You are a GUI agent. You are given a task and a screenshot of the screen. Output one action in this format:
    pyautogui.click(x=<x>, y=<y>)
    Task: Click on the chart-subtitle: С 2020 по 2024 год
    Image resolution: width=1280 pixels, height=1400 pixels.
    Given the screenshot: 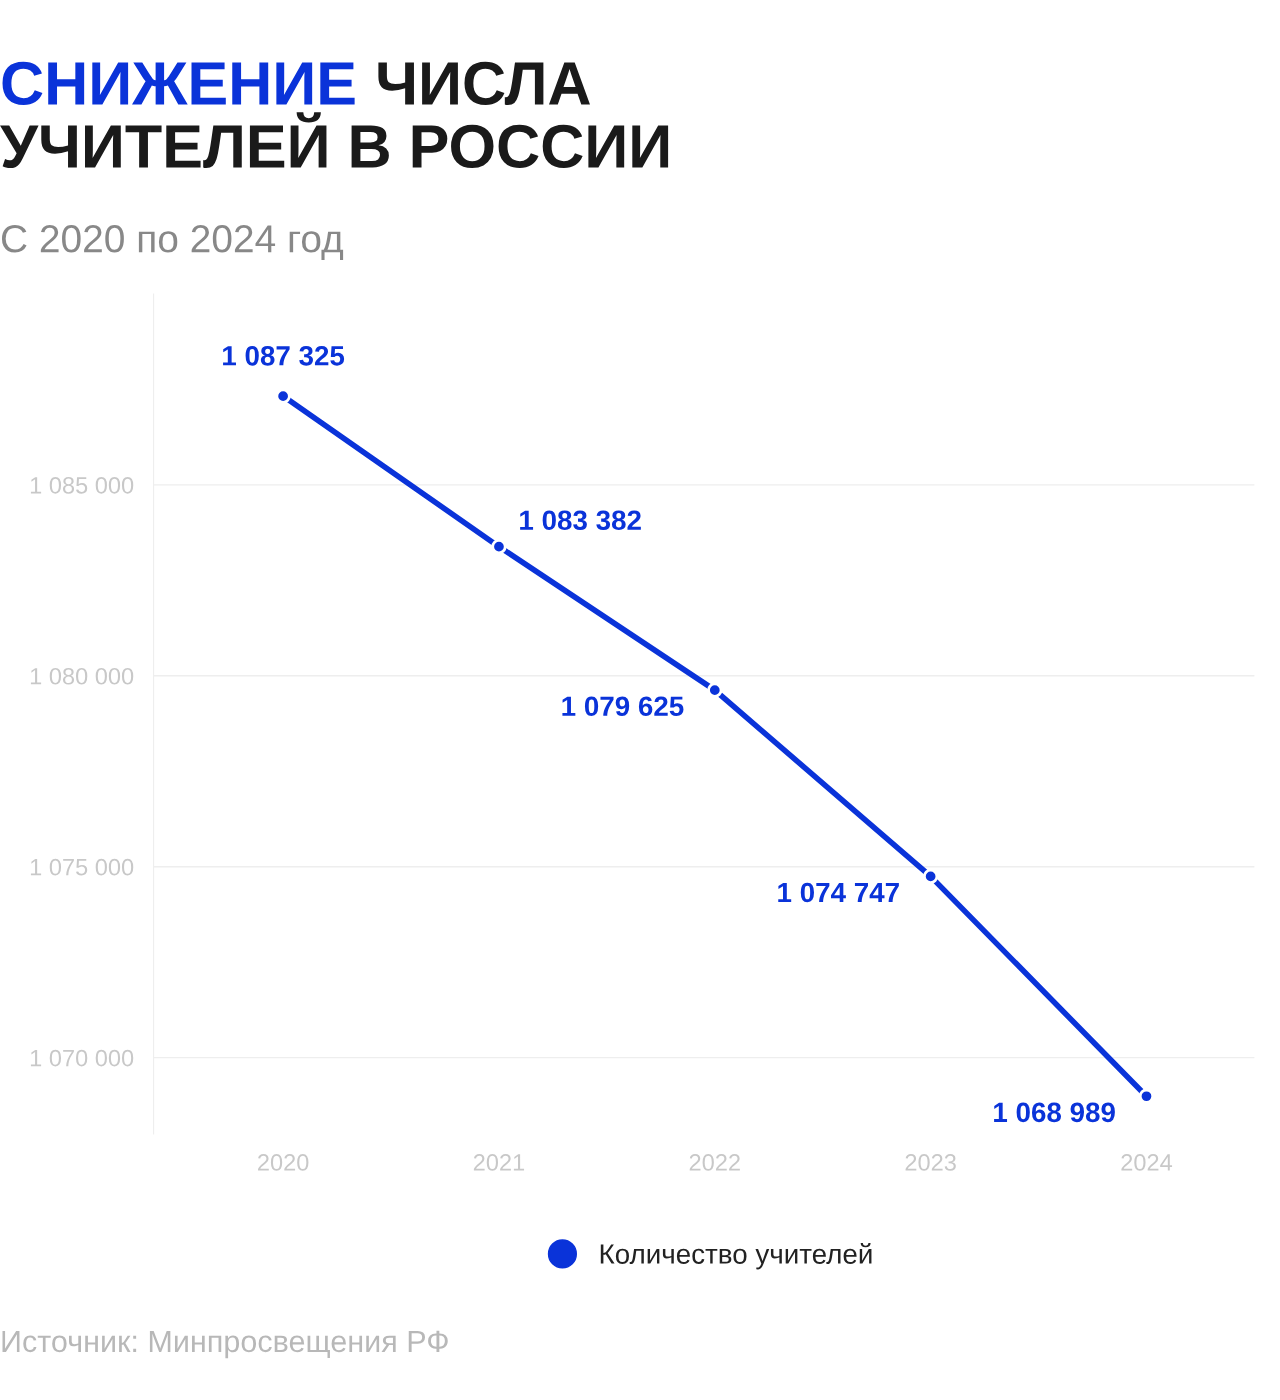 What is the action you would take?
    pyautogui.click(x=172, y=242)
    